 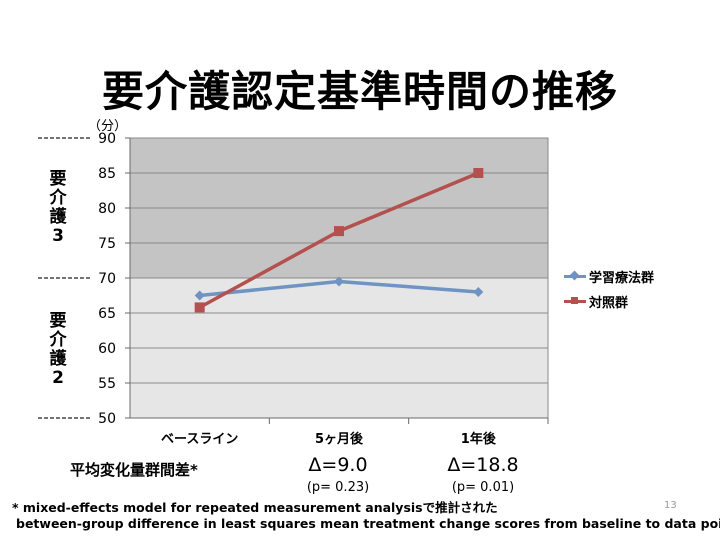 What do you see at coordinates (575, 301) in the screenshot?
I see `legend-swatch-control` at bounding box center [575, 301].